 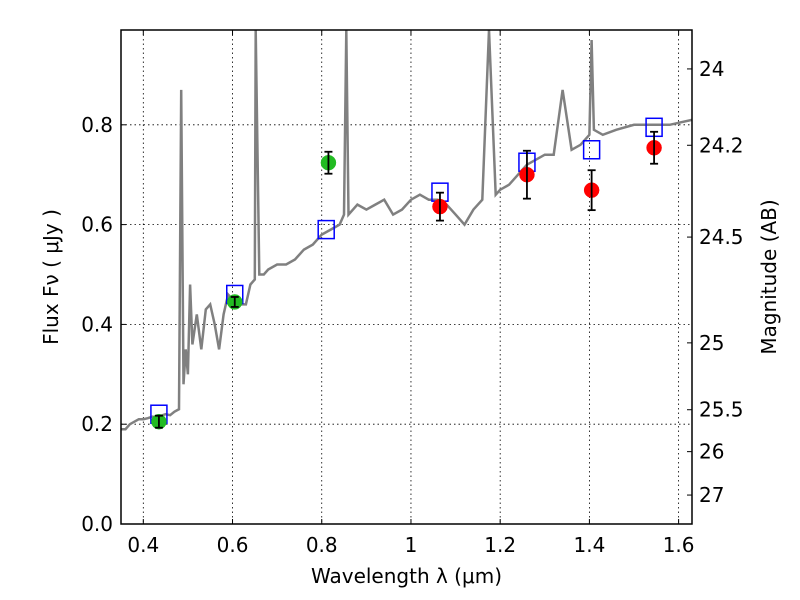 What do you see at coordinates (322, 545) in the screenshot?
I see `x-tick-label: 0.8` at bounding box center [322, 545].